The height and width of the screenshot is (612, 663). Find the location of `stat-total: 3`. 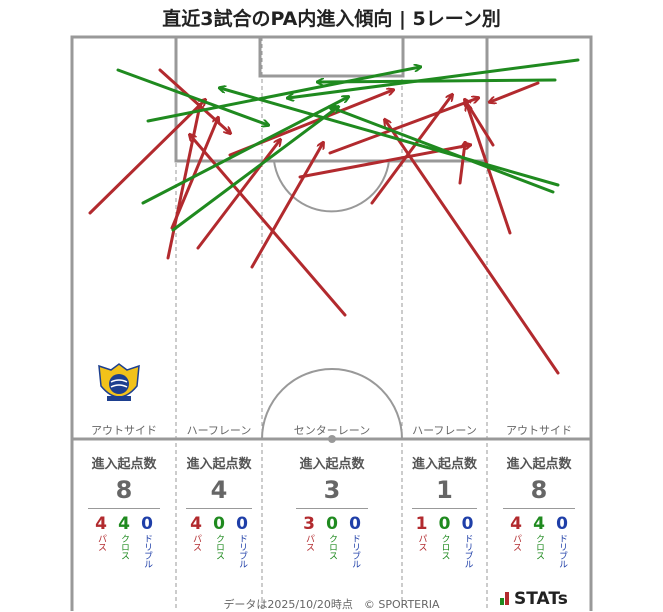

stat-total: 3 is located at coordinates (332, 490).